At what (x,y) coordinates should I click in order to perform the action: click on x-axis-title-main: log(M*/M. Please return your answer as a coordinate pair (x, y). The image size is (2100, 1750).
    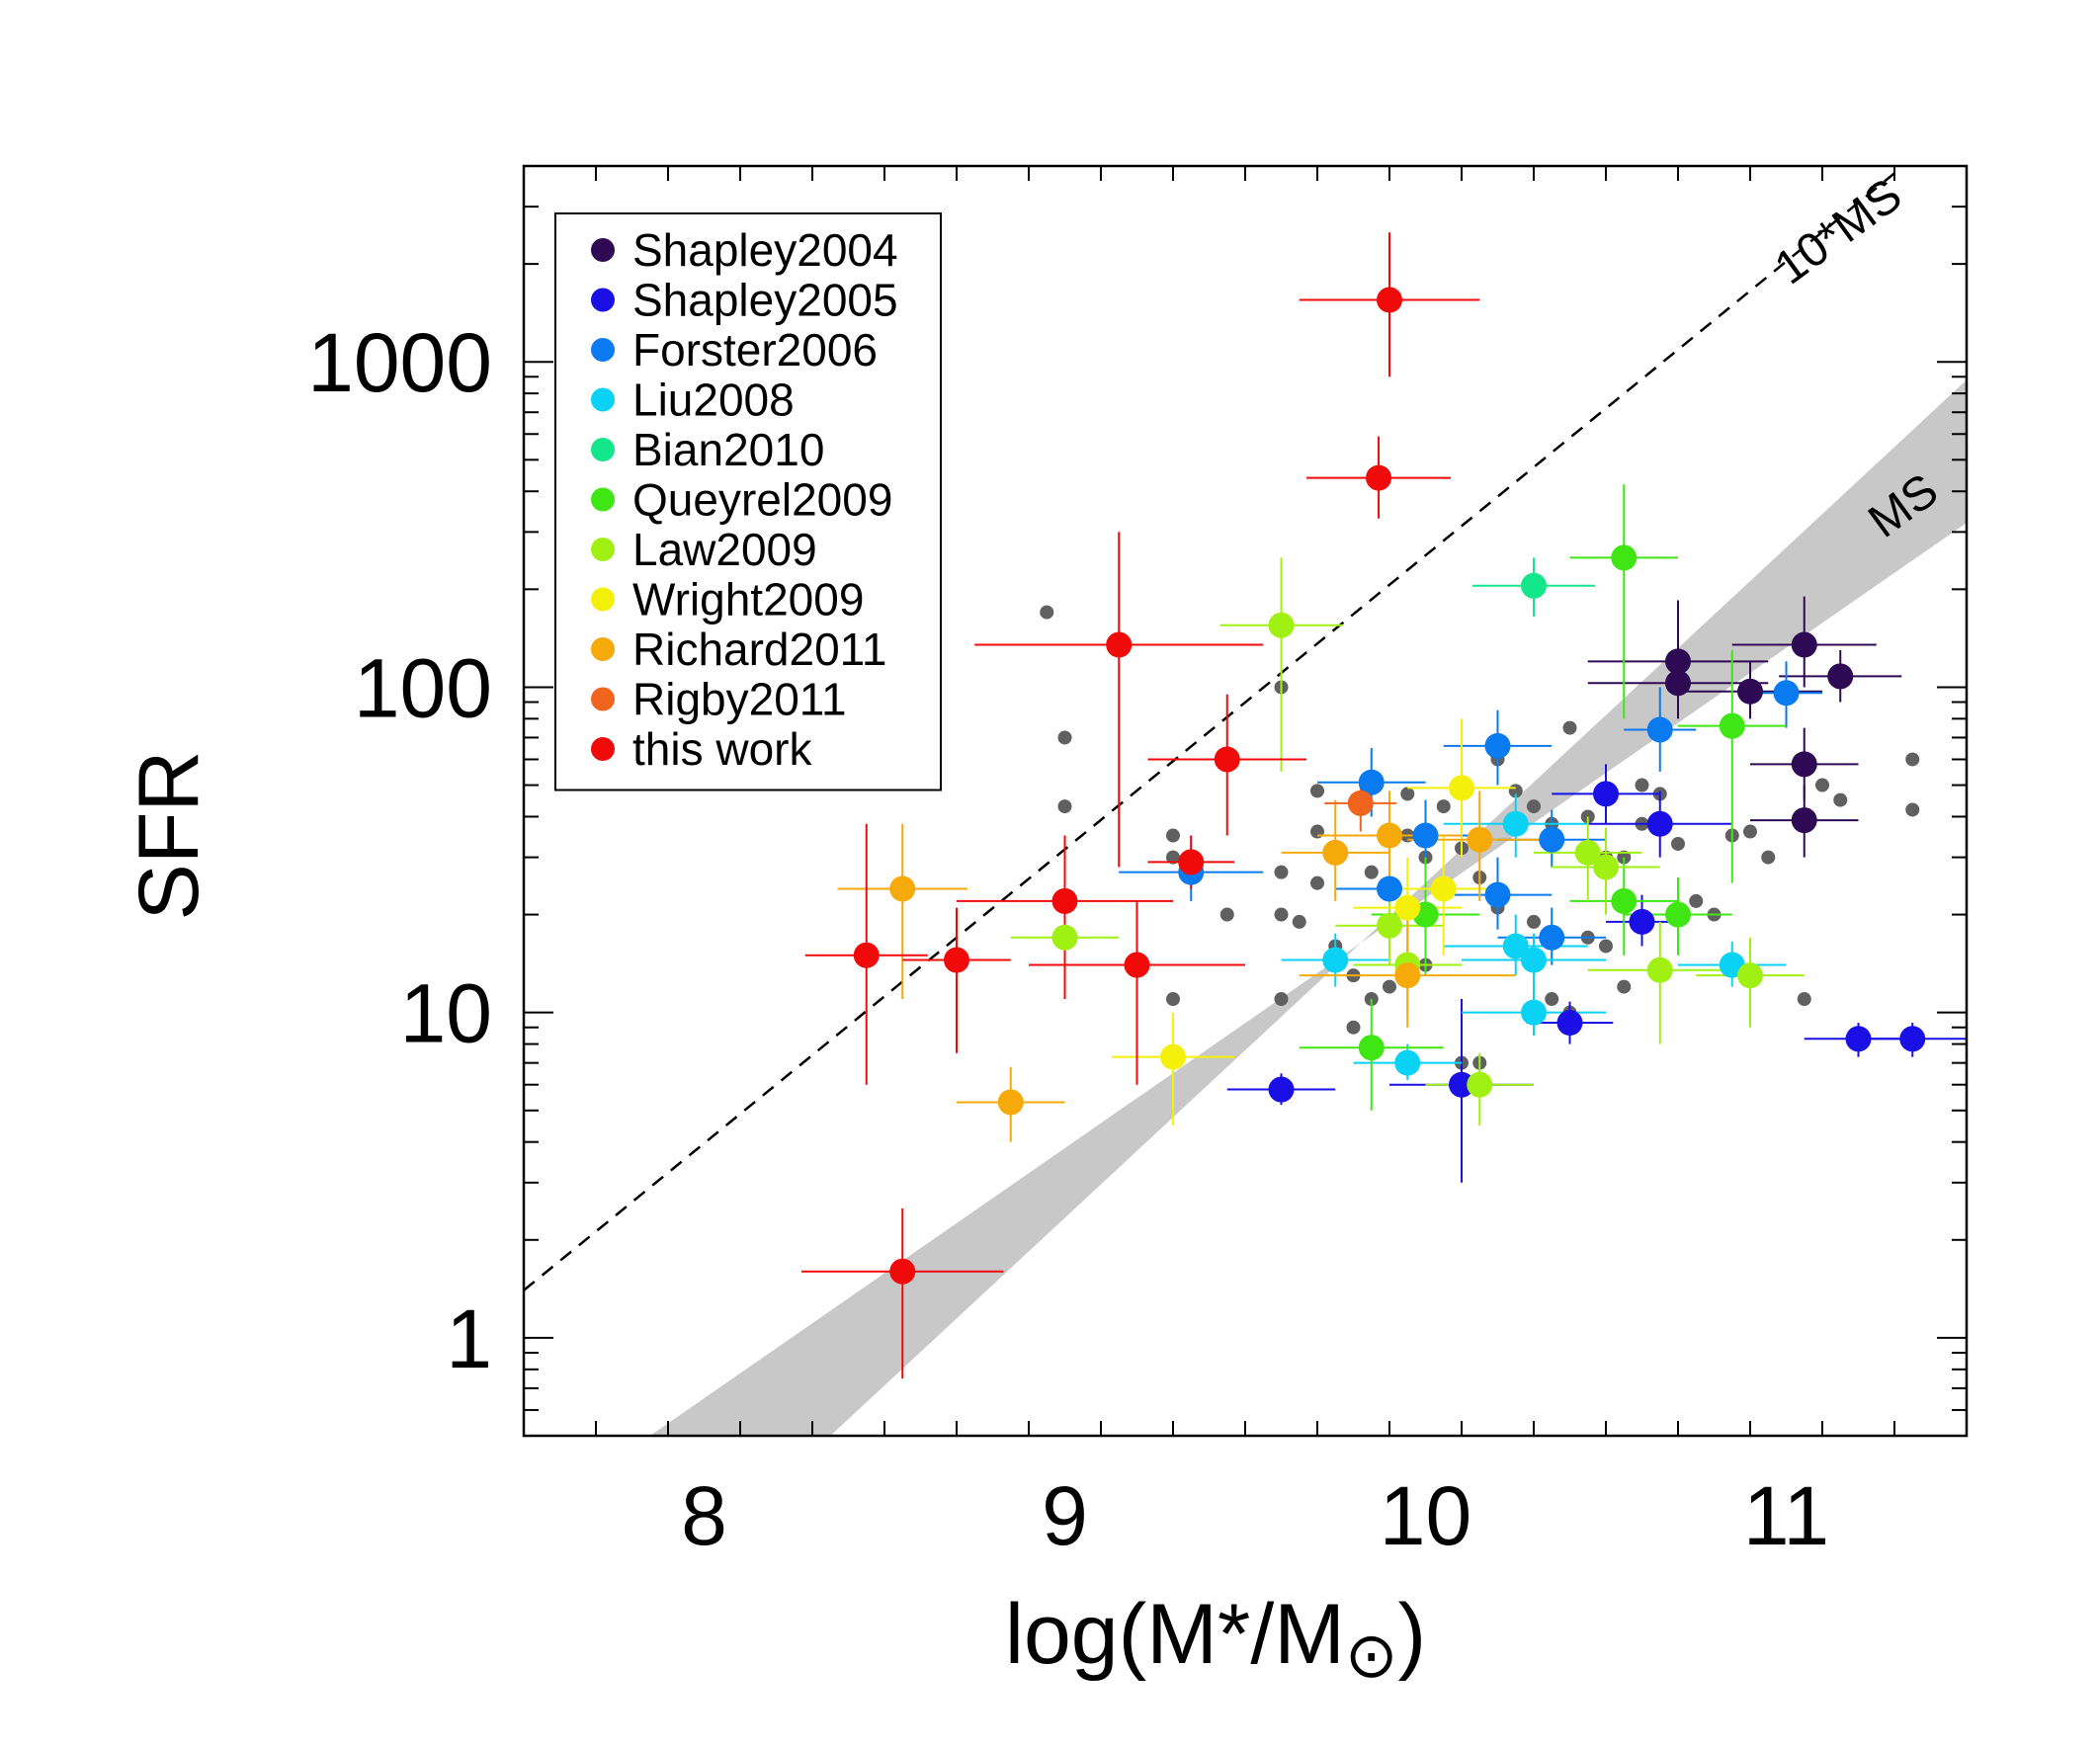
    Looking at the image, I should click on (1175, 1634).